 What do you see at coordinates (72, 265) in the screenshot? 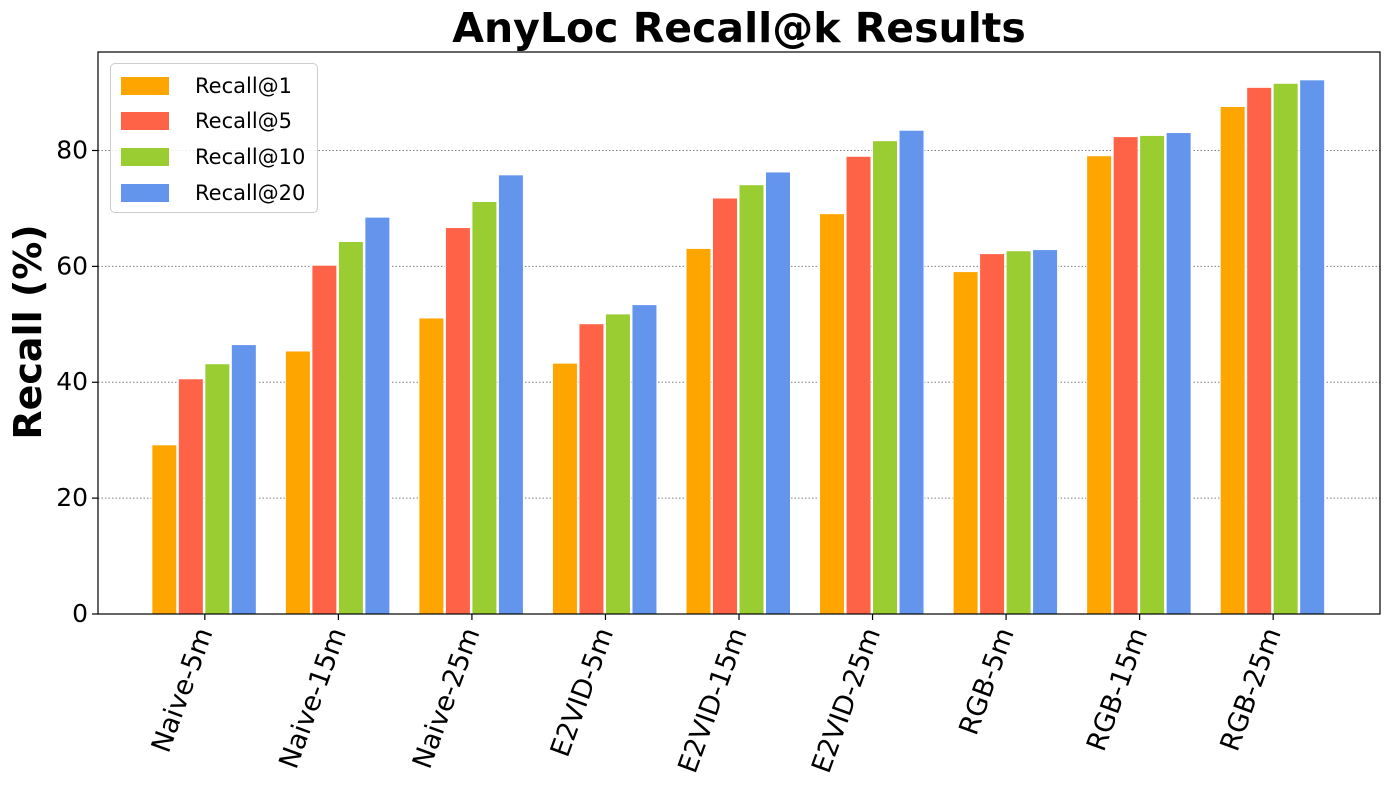
I see `y-tick-label: 60` at bounding box center [72, 265].